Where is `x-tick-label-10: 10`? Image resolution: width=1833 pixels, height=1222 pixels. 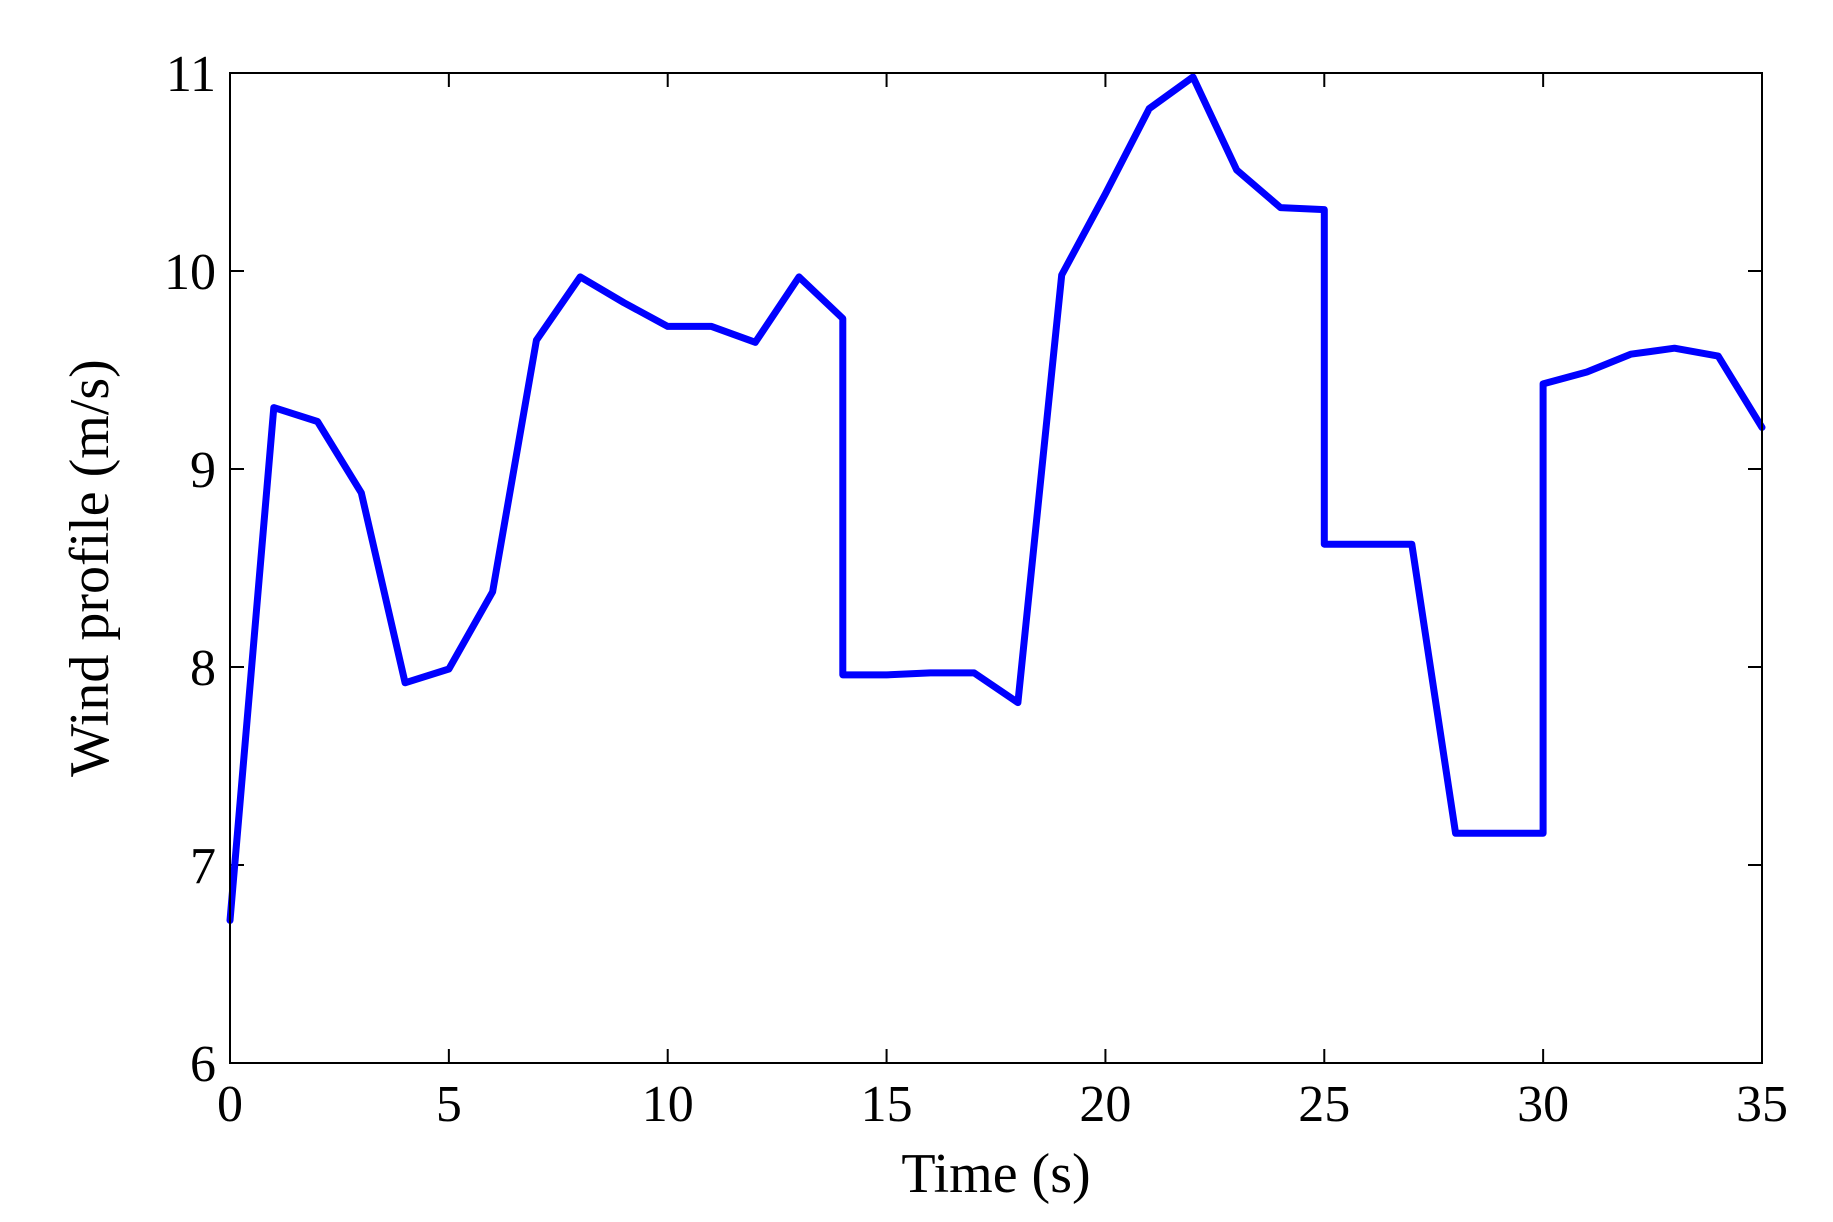
x-tick-label-10: 10 is located at coordinates (668, 1104).